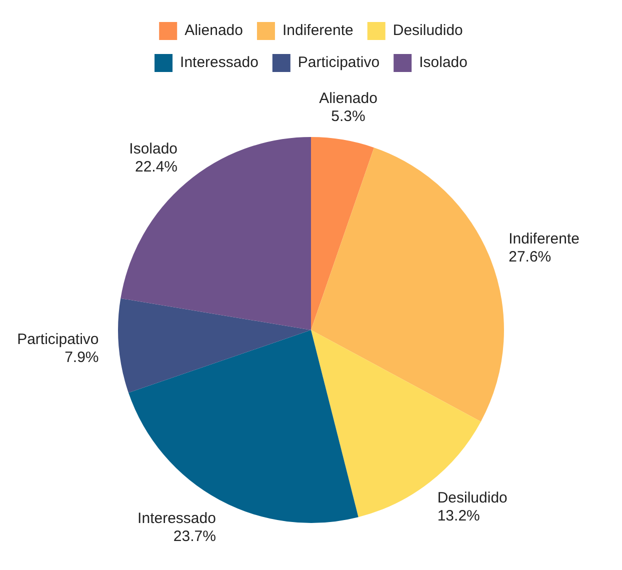  Describe the element at coordinates (443, 63) in the screenshot. I see `legend-label: Isolado` at that location.